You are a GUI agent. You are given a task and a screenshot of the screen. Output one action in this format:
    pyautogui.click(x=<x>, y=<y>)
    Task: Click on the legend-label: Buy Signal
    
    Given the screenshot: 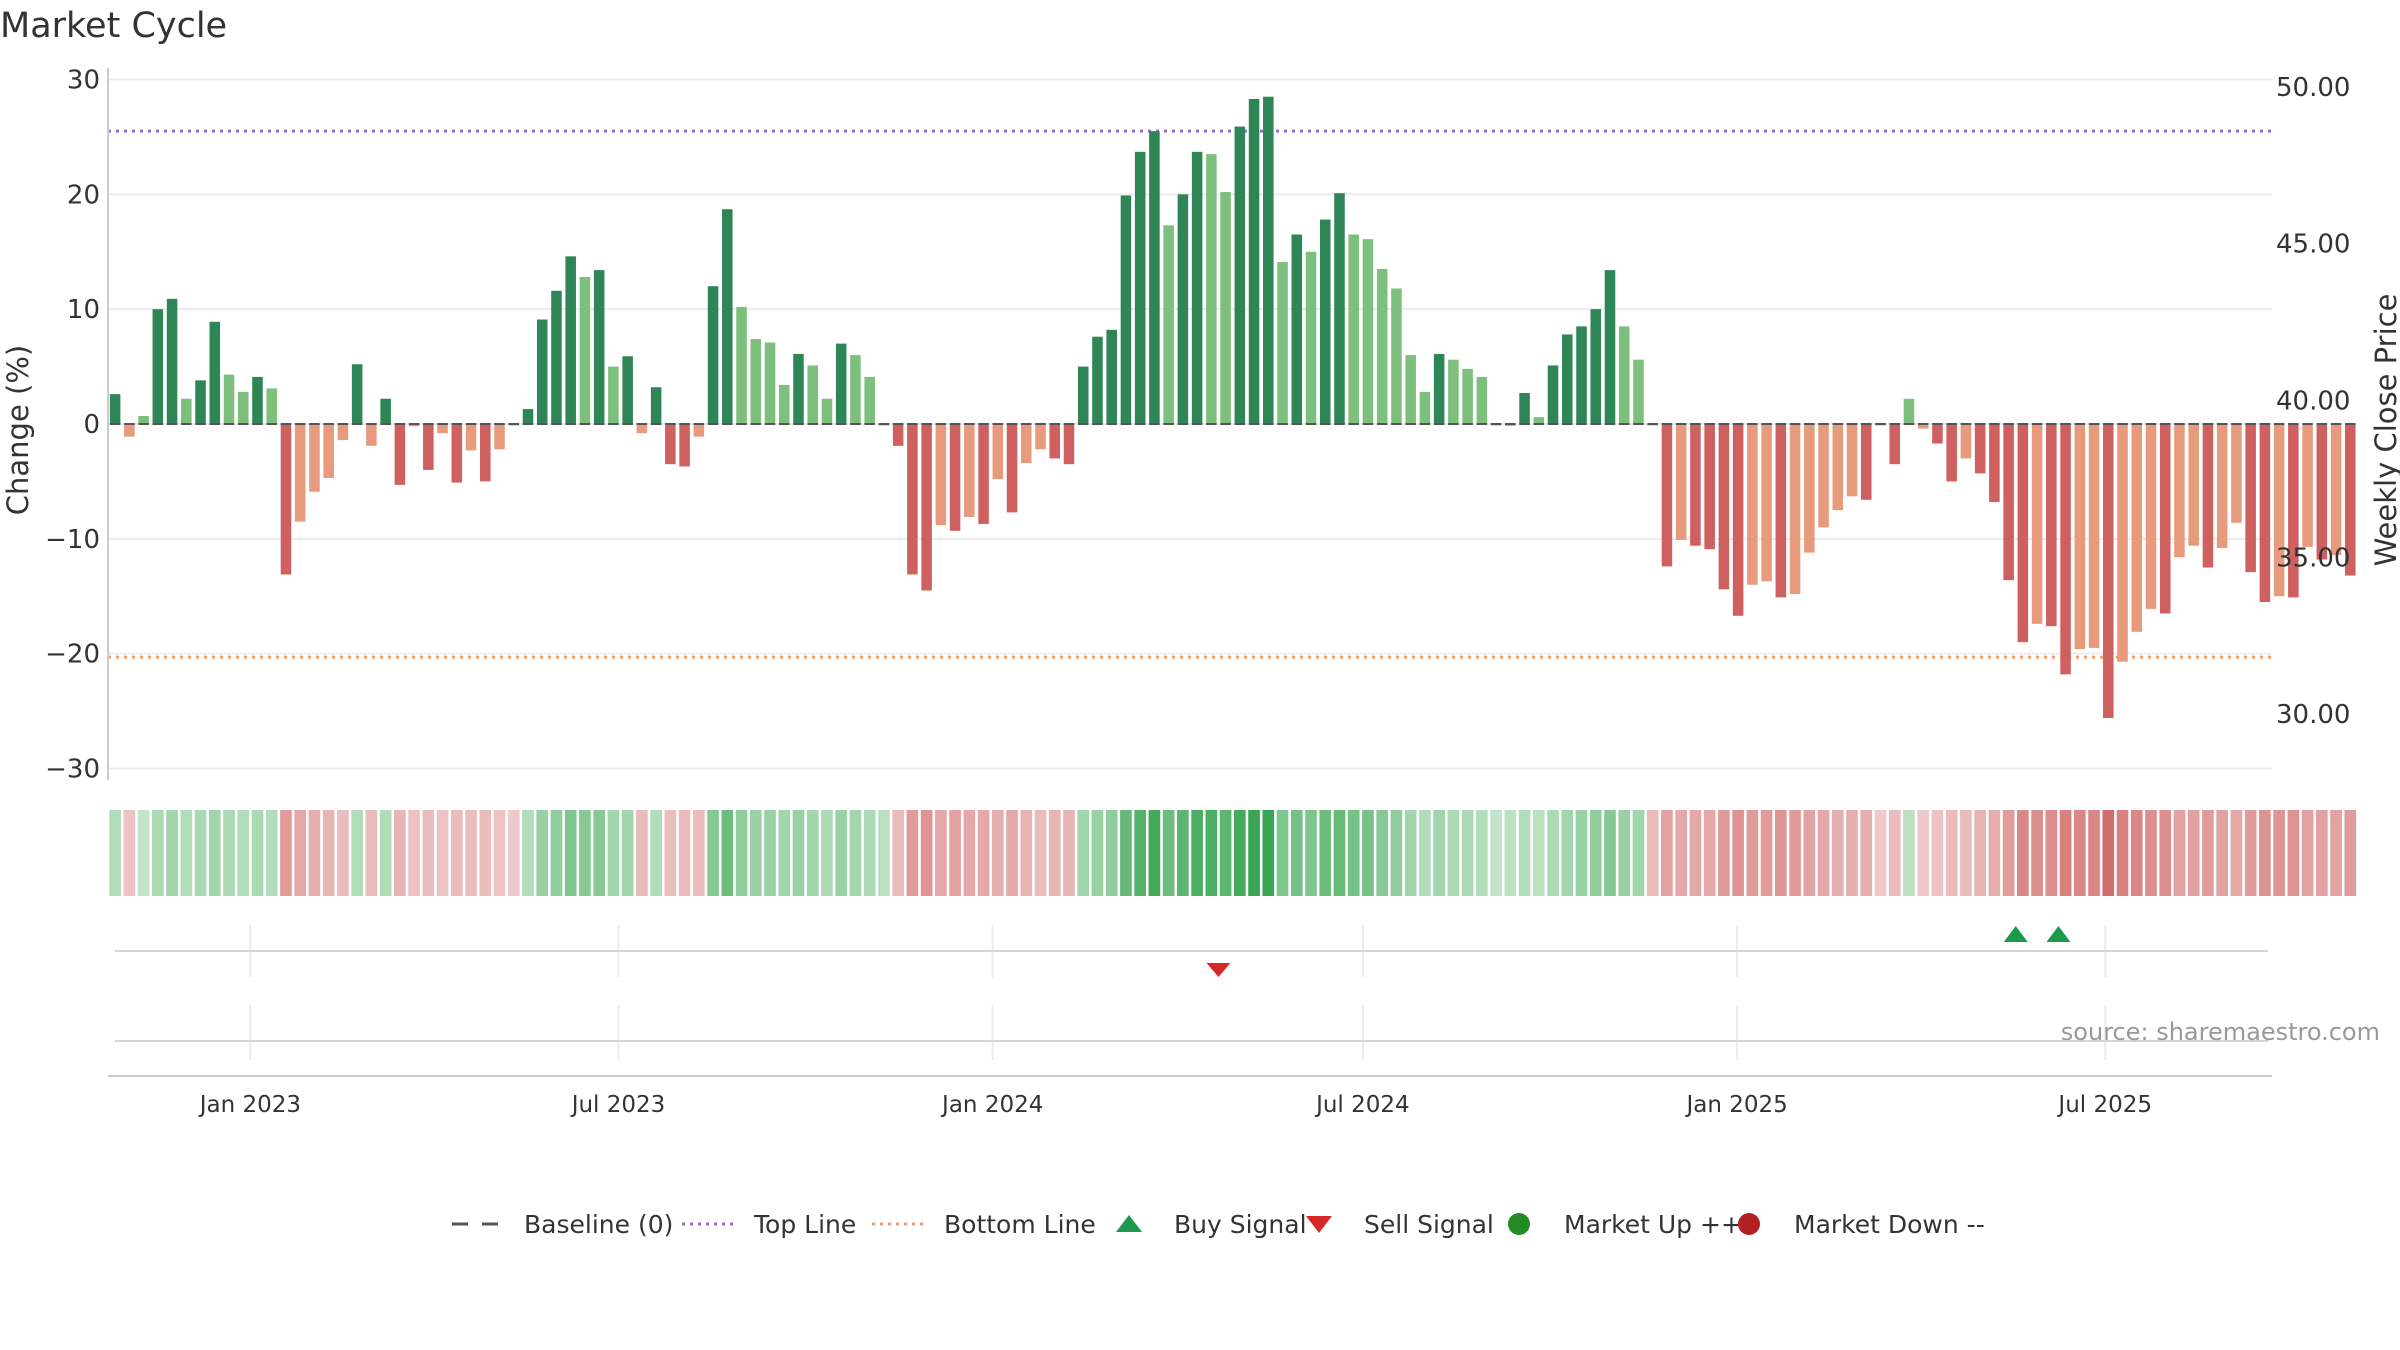 What is the action you would take?
    pyautogui.click(x=1240, y=1224)
    